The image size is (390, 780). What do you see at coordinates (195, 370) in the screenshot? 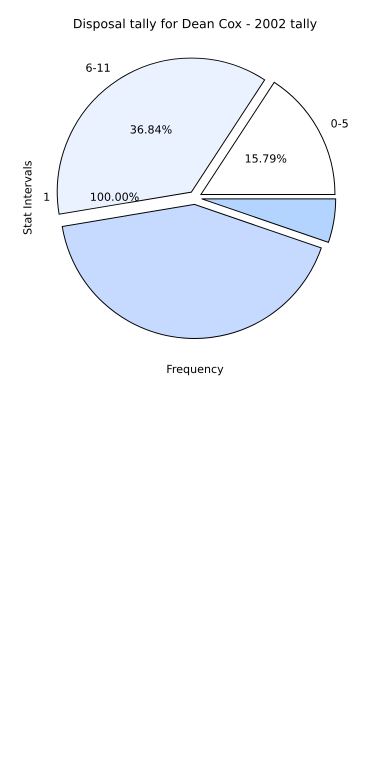
I see `text: Frequency` at bounding box center [195, 370].